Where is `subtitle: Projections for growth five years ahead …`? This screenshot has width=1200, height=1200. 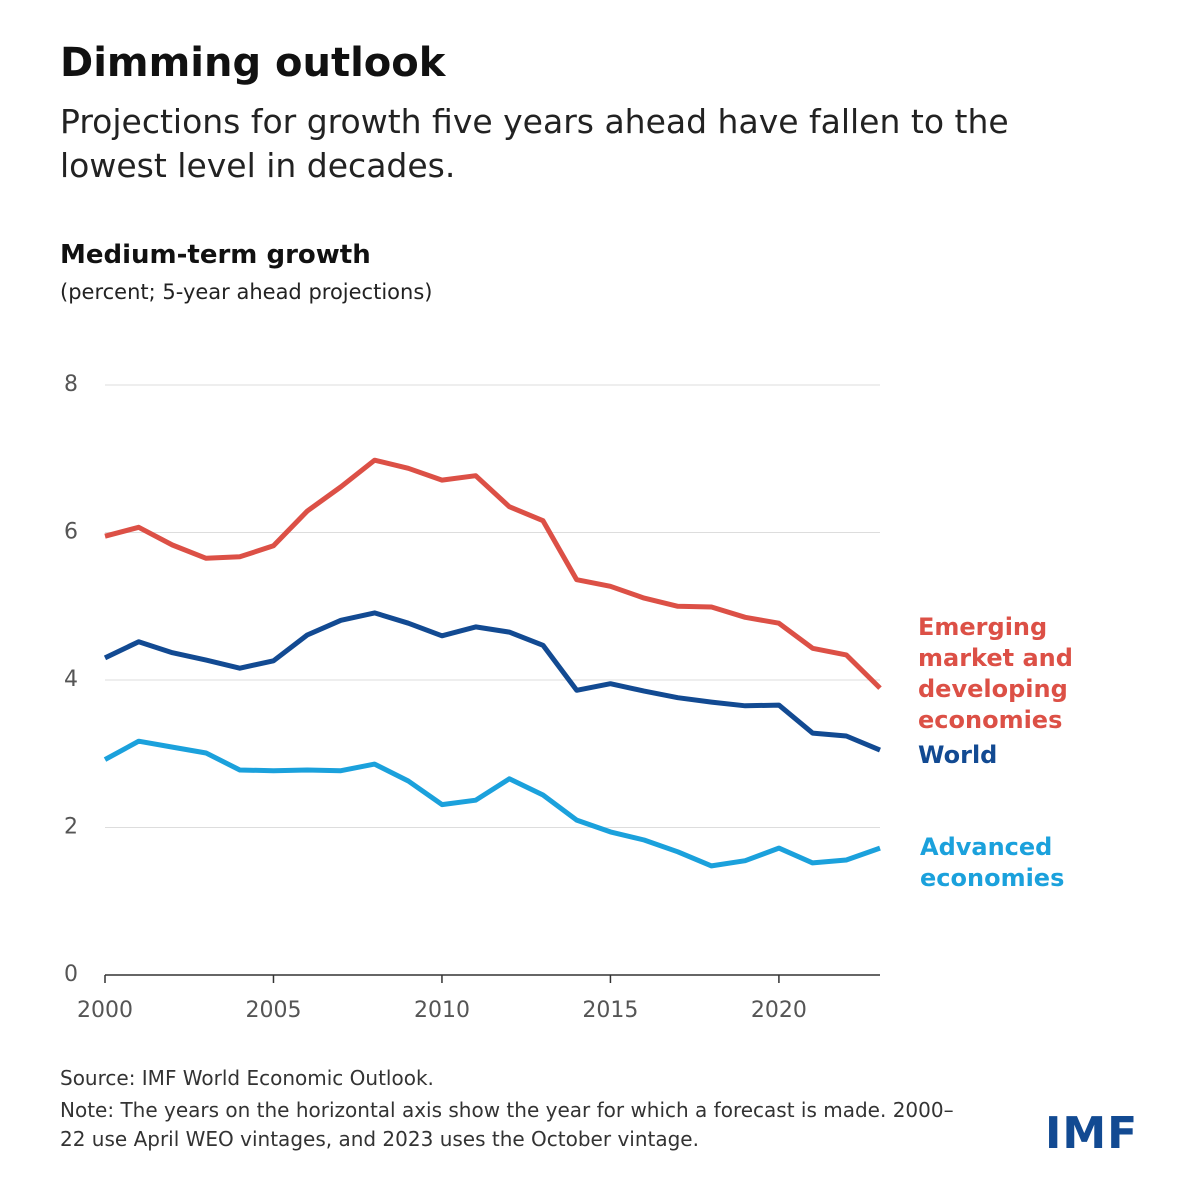
subtitle: Projections for growth five years ahead … is located at coordinates (534, 143).